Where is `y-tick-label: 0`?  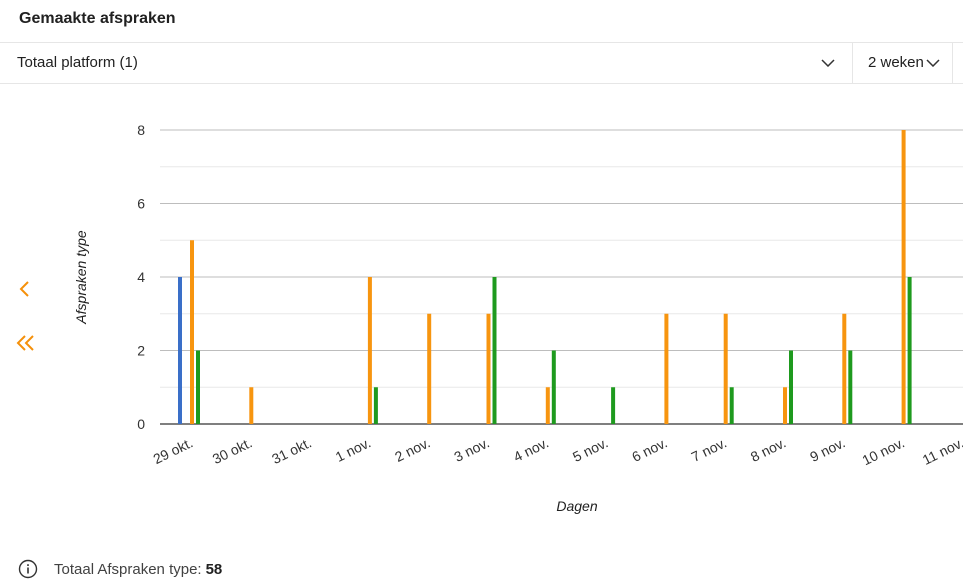 y-tick-label: 0 is located at coordinates (141, 424).